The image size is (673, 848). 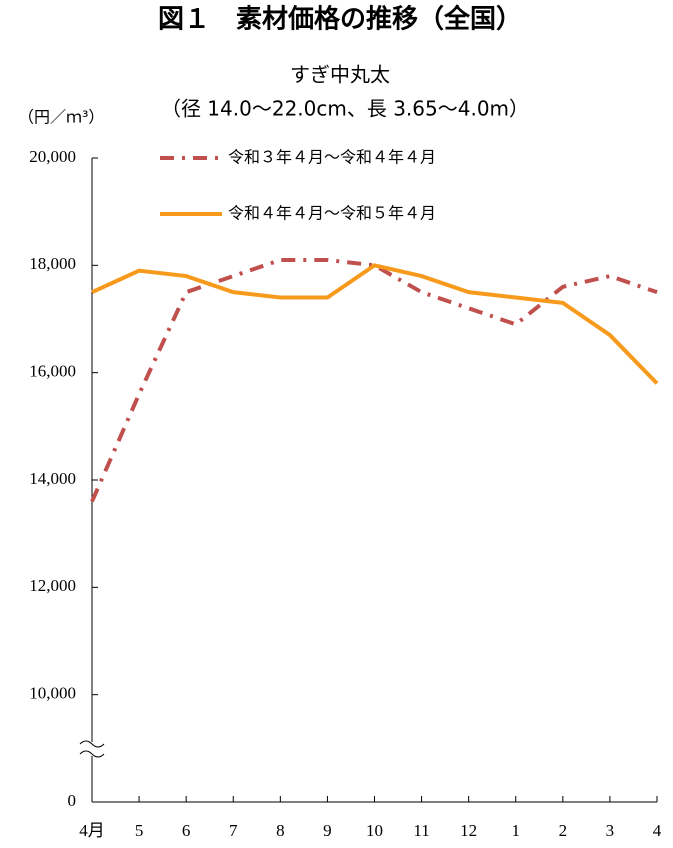 What do you see at coordinates (375, 324) in the screenshot?
I see `series-line` at bounding box center [375, 324].